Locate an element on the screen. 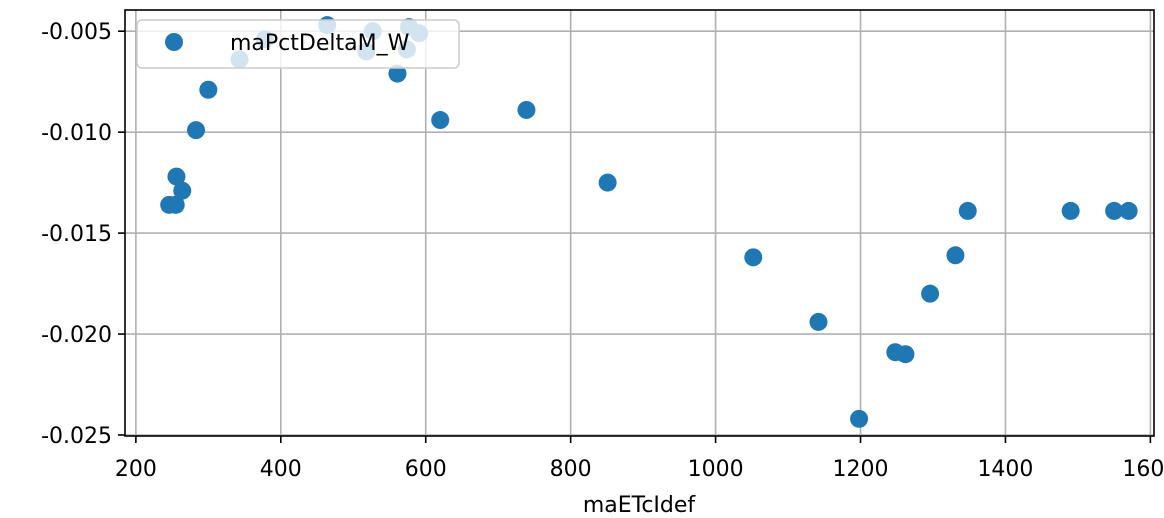 The image size is (1164, 518). x-tick-label: 400 is located at coordinates (281, 469).